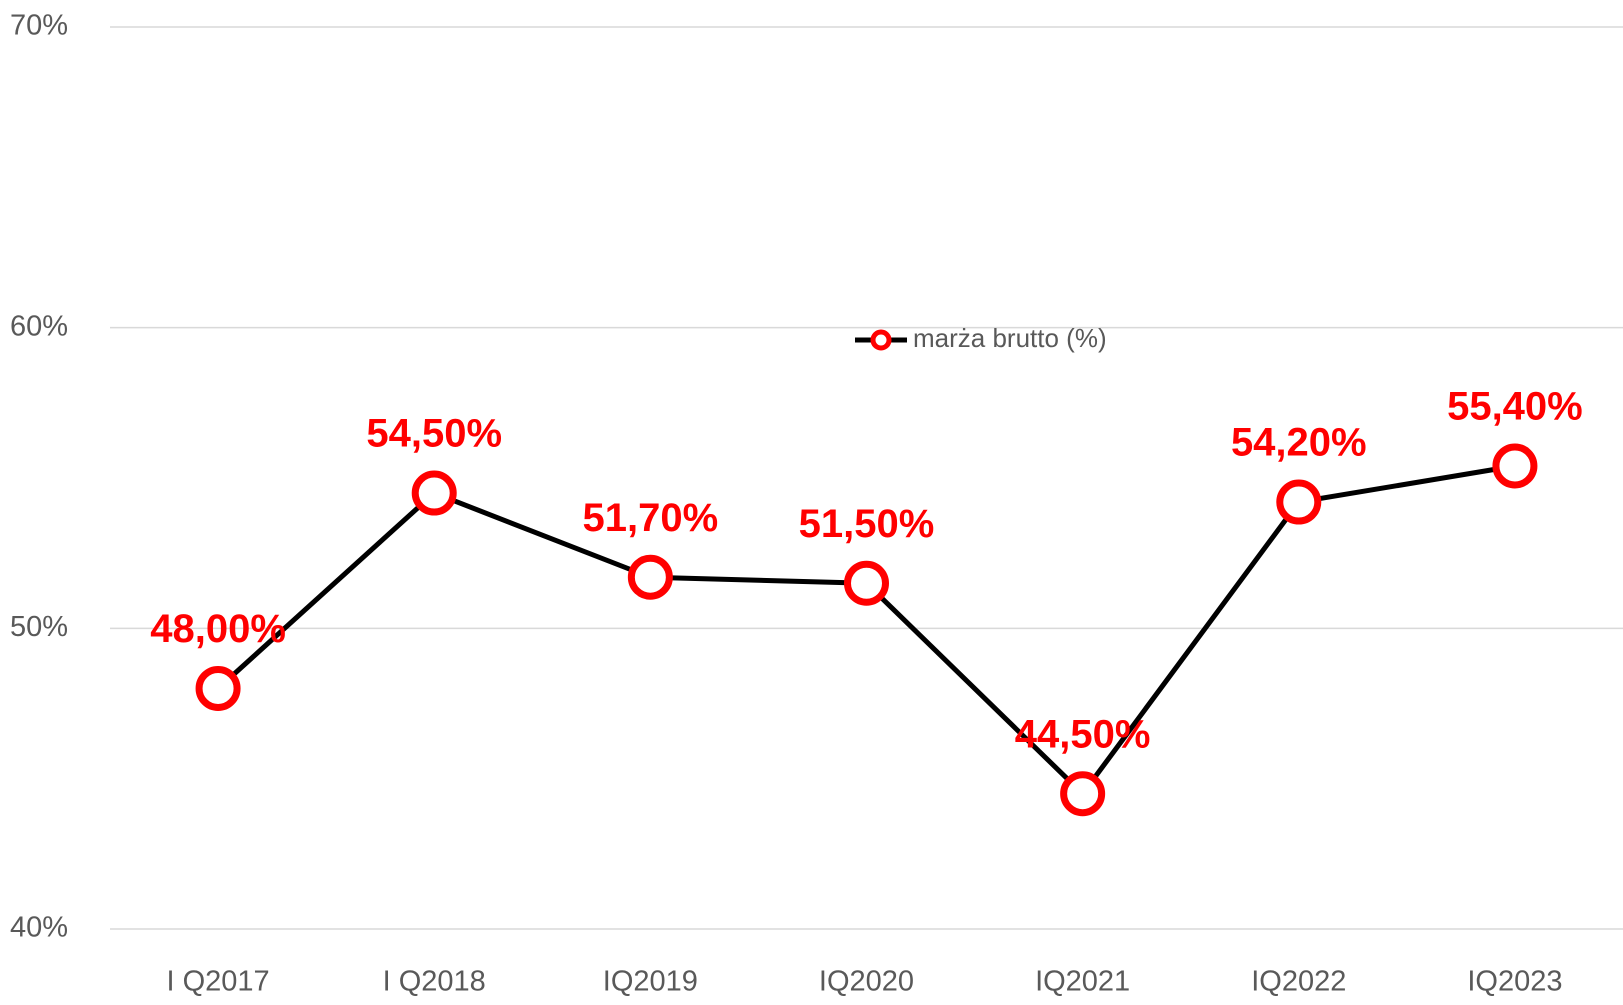 This screenshot has height=1005, width=1623. What do you see at coordinates (1010, 338) in the screenshot?
I see `legend-label: marża brutto (%)` at bounding box center [1010, 338].